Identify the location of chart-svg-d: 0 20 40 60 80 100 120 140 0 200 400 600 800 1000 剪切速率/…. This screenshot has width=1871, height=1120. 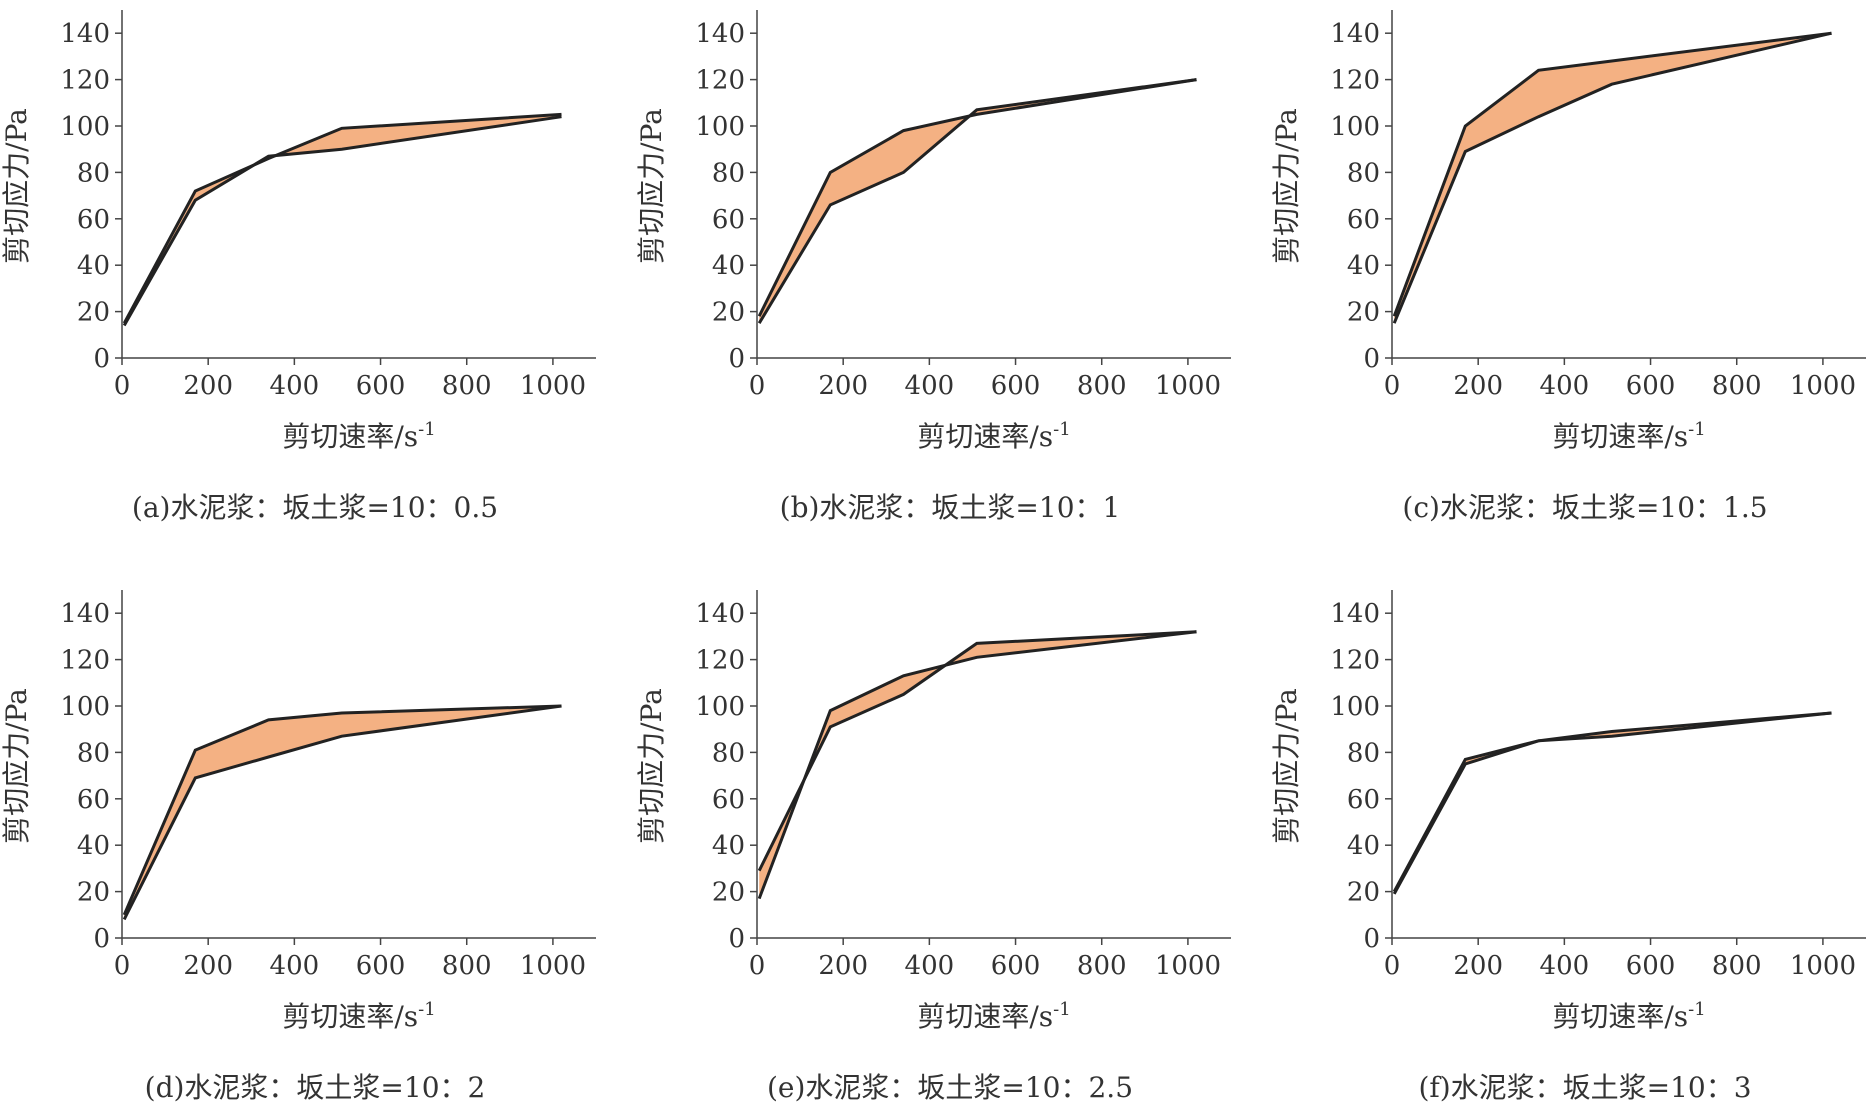
(298, 811).